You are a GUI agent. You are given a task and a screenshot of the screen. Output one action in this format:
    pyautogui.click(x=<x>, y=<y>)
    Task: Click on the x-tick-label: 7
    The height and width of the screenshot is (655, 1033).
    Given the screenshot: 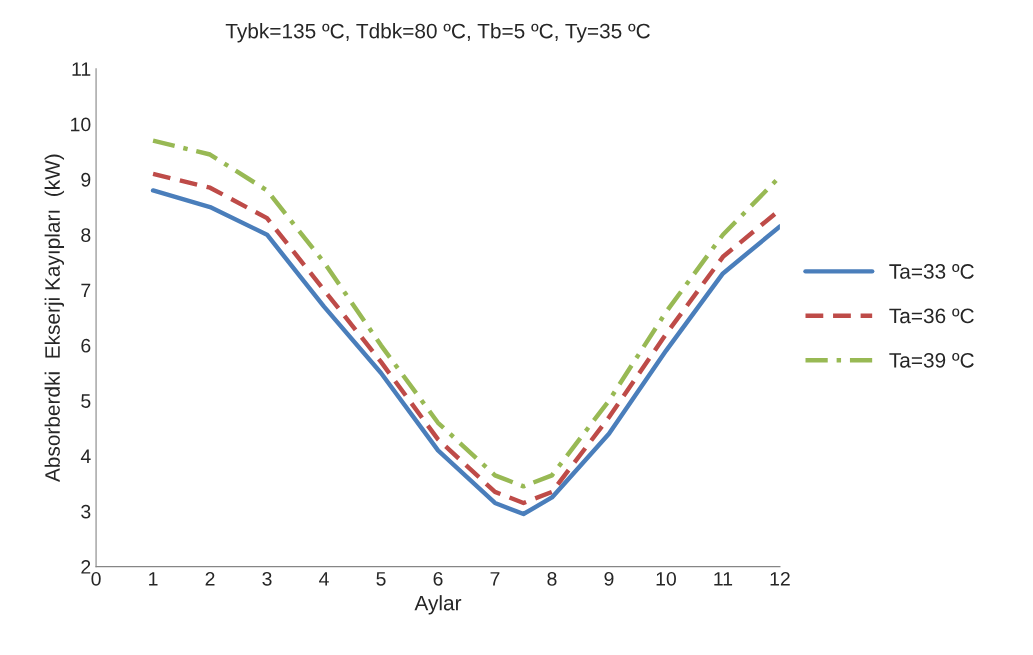 What is the action you would take?
    pyautogui.click(x=495, y=579)
    